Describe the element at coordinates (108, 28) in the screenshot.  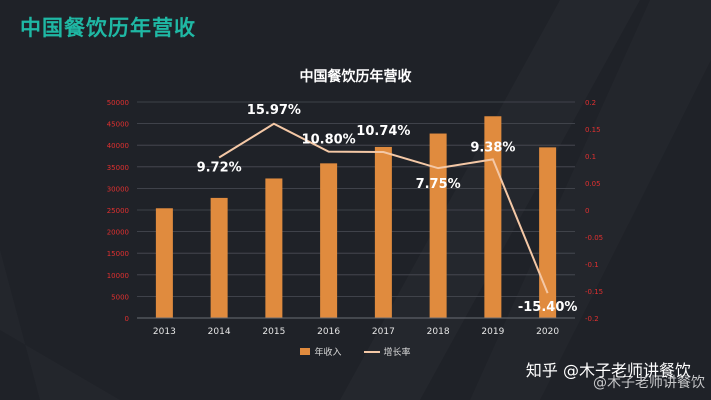
I see `slide-title: 中国餐饮历年营收` at that location.